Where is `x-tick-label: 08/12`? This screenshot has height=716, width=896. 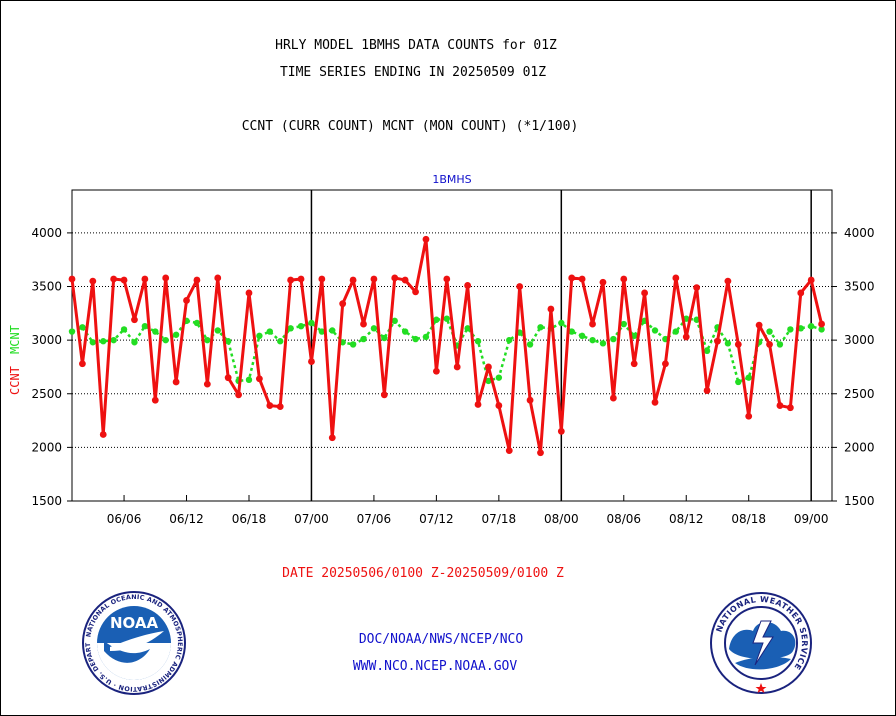
x-tick-label: 08/12 is located at coordinates (686, 519).